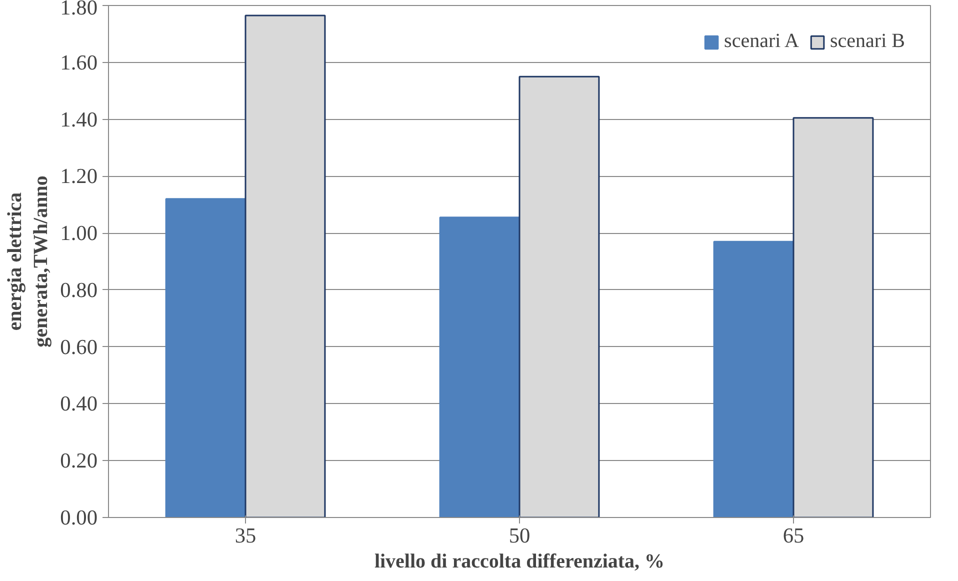  Describe the element at coordinates (79, 290) in the screenshot. I see `y-tick-label: 0.80` at that location.